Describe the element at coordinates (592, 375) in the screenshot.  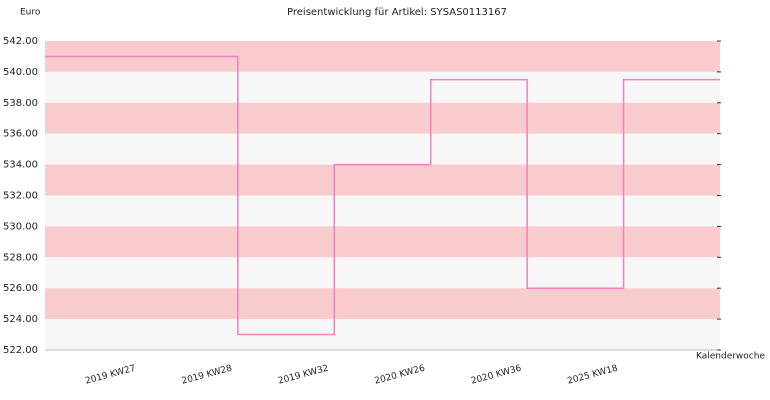
I see `x-tick-label: 2025 KW18` at that location.